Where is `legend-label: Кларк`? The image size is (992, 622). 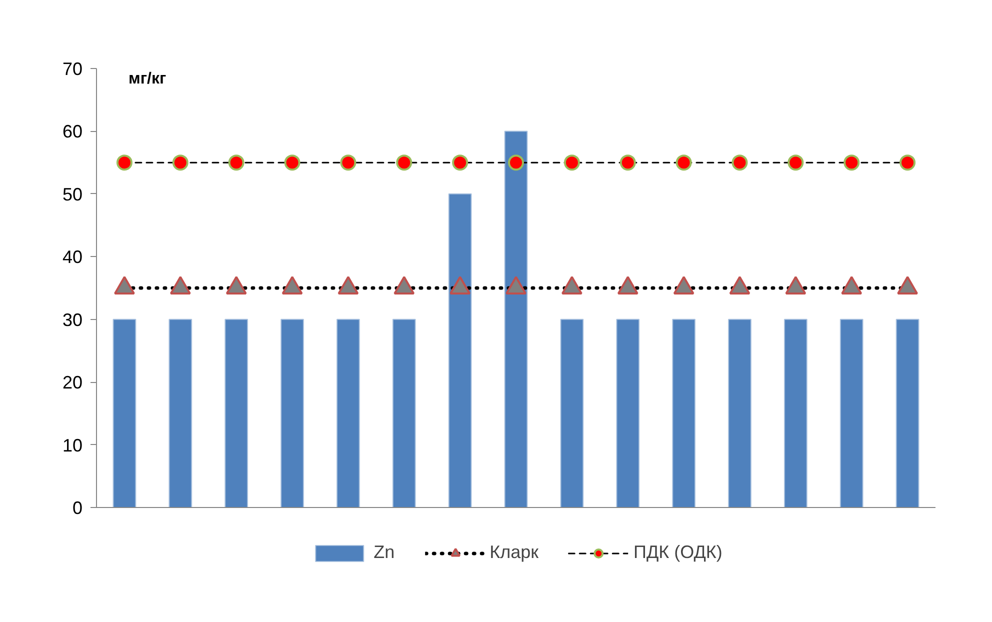
legend-label: Кларк is located at coordinates (514, 552).